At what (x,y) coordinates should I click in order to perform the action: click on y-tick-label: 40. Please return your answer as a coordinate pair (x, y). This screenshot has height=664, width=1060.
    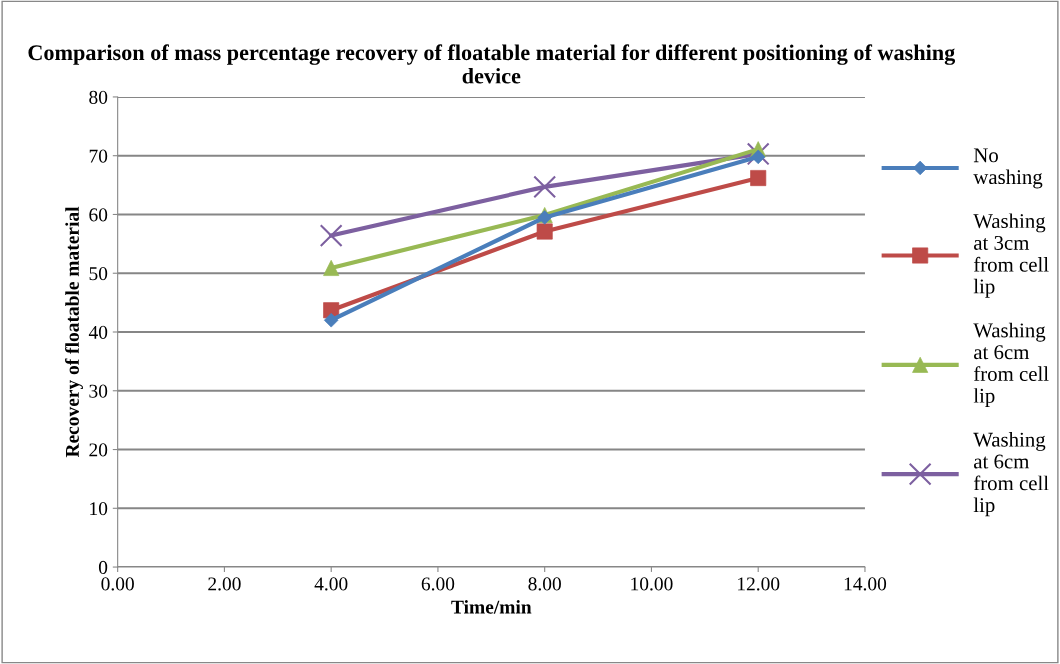
    Looking at the image, I should click on (98, 332).